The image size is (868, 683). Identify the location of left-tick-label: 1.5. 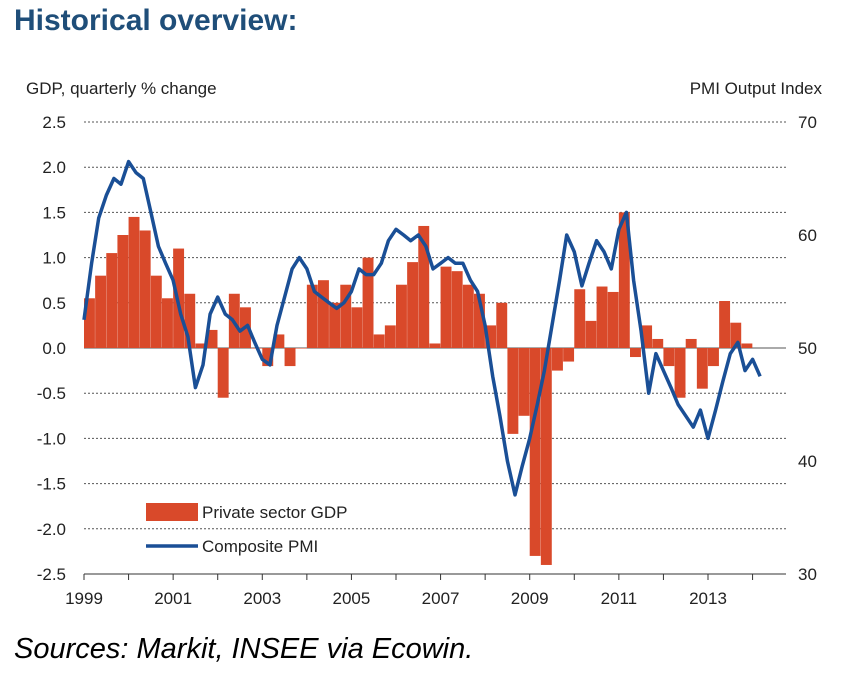
(54, 212).